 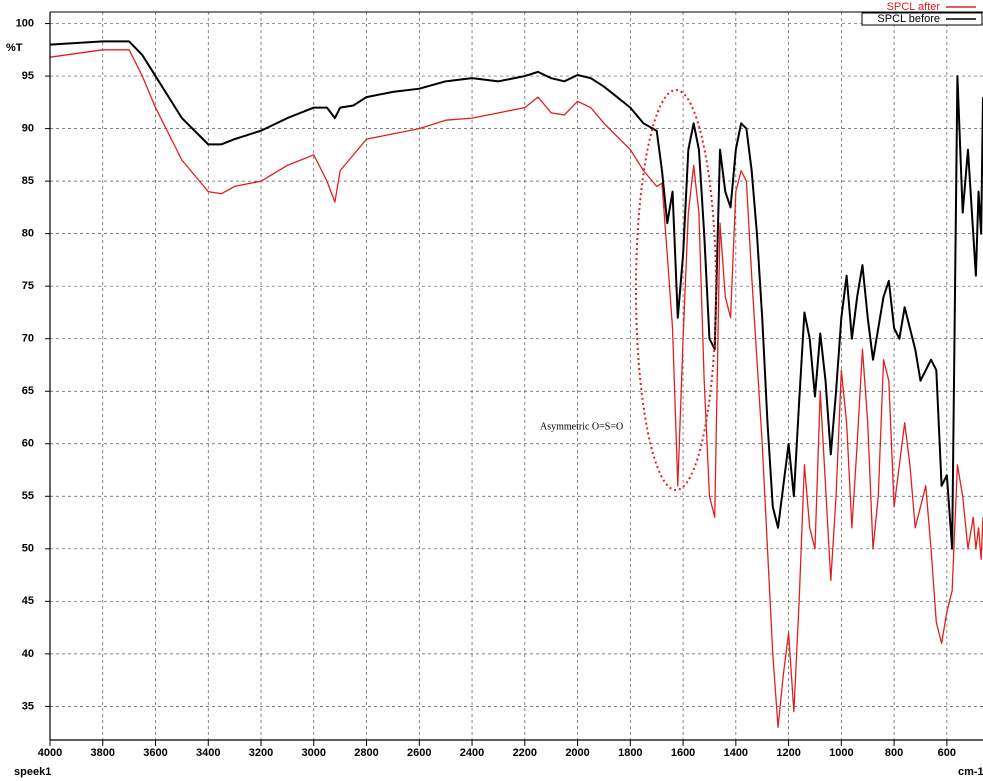 What do you see at coordinates (28, 601) in the screenshot?
I see `y-tick-label: 45` at bounding box center [28, 601].